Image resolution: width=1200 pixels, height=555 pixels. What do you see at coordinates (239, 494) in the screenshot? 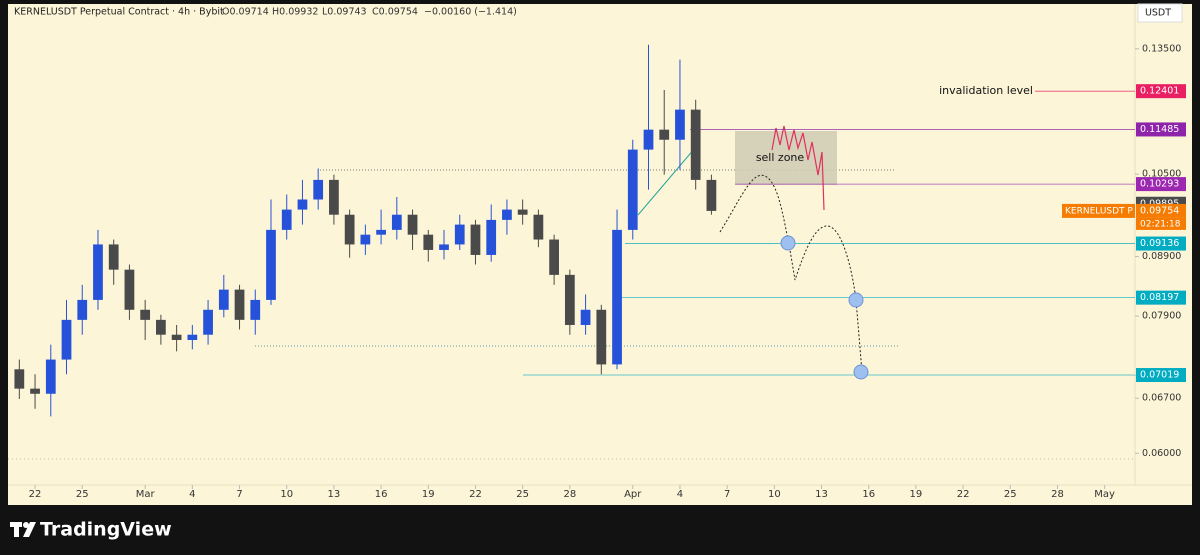
I see `x-tick-label: 7` at bounding box center [239, 494].